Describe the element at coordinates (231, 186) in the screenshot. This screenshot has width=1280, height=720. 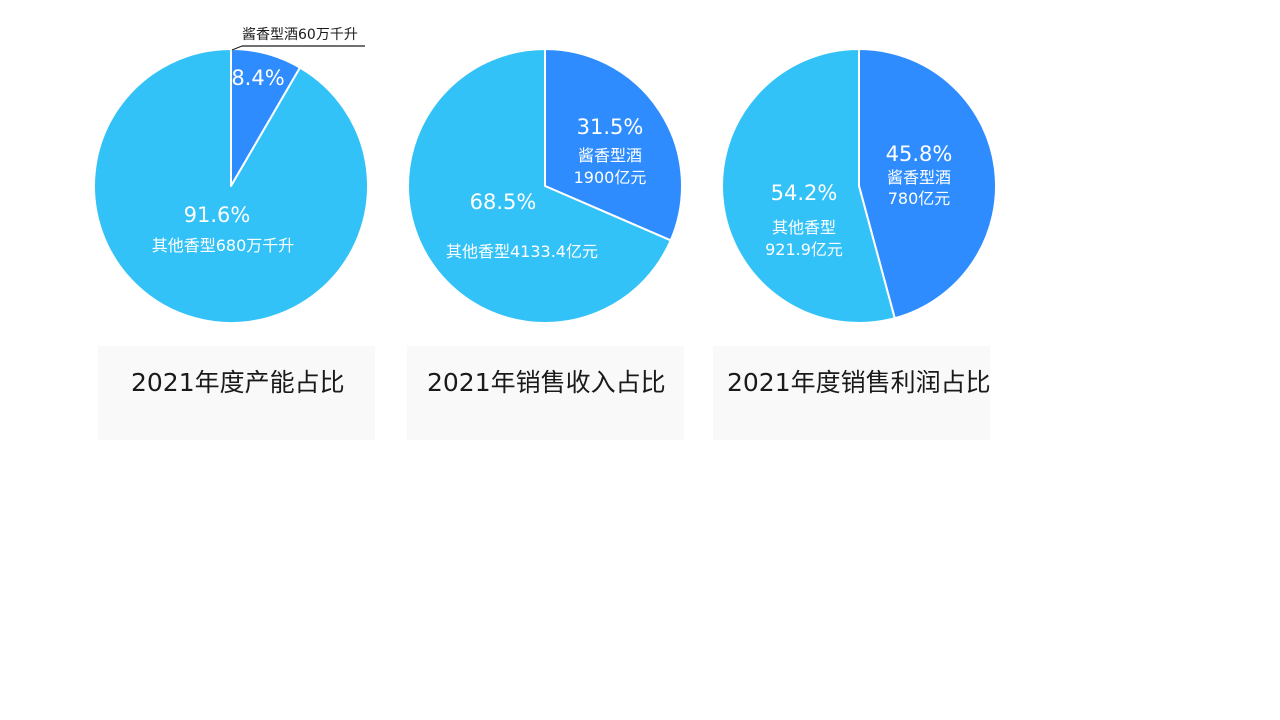
I see `slice-production-other` at that location.